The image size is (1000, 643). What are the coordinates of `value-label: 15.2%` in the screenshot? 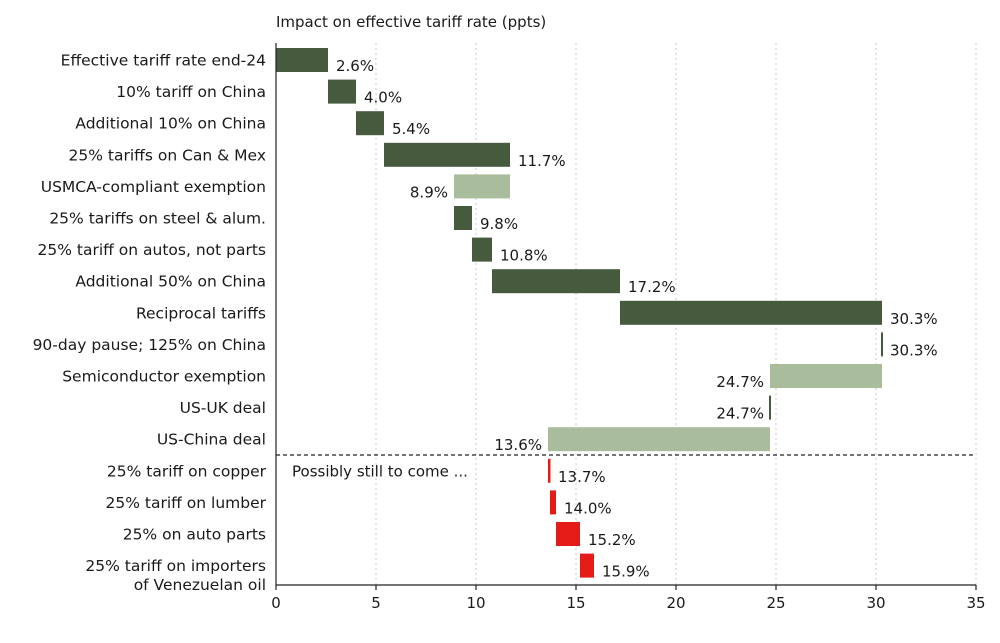 It's located at (612, 540).